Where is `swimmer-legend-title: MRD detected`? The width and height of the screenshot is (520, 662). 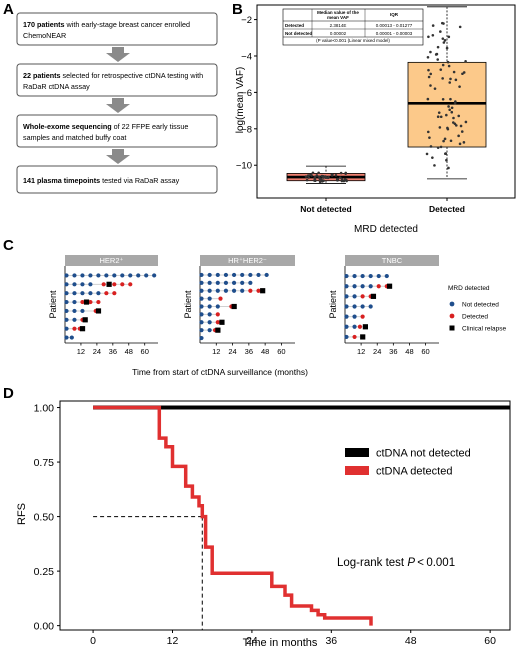 swimmer-legend-title: MRD detected is located at coordinates (469, 288).